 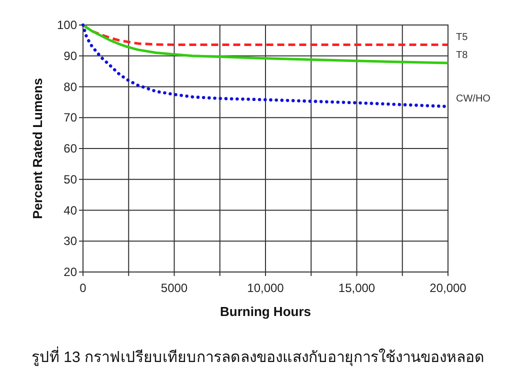 I want to click on y-tick-label: 20, so click(x=71, y=272).